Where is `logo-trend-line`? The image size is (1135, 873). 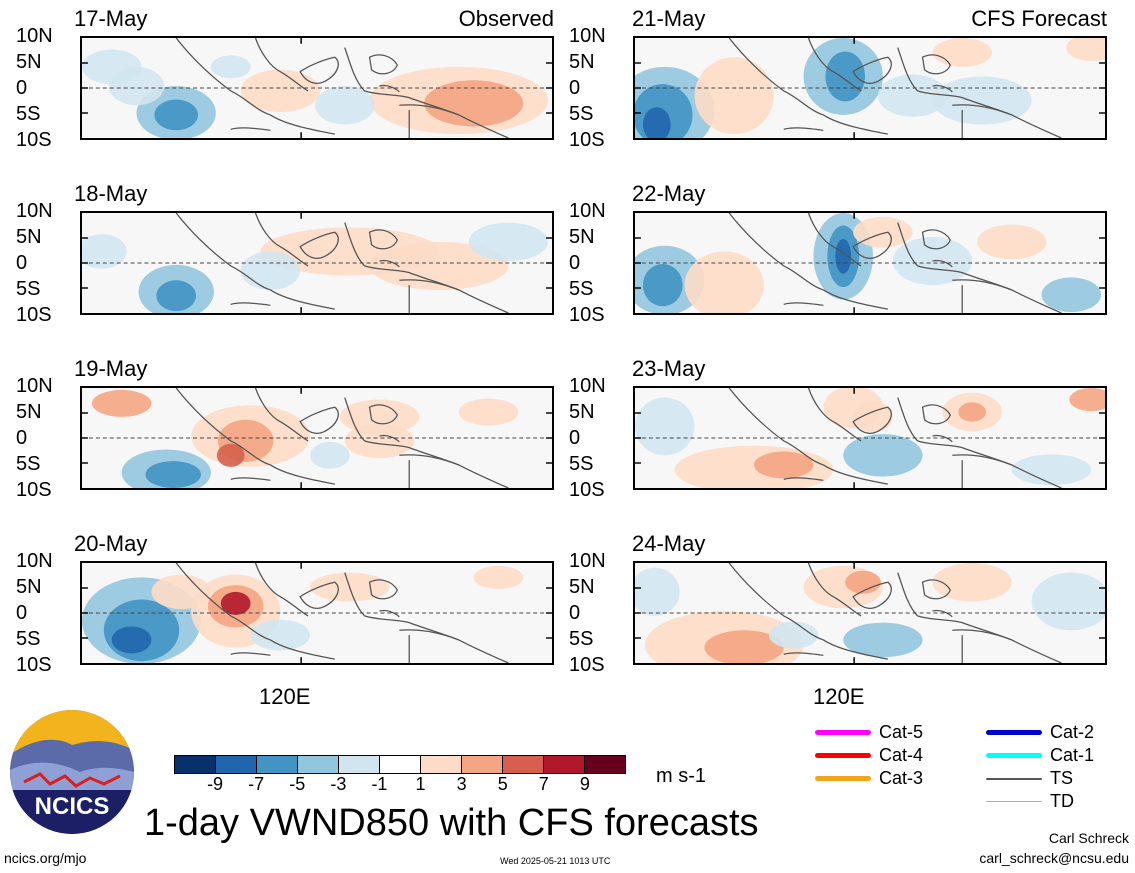
logo-trend-line is located at coordinates (72, 780).